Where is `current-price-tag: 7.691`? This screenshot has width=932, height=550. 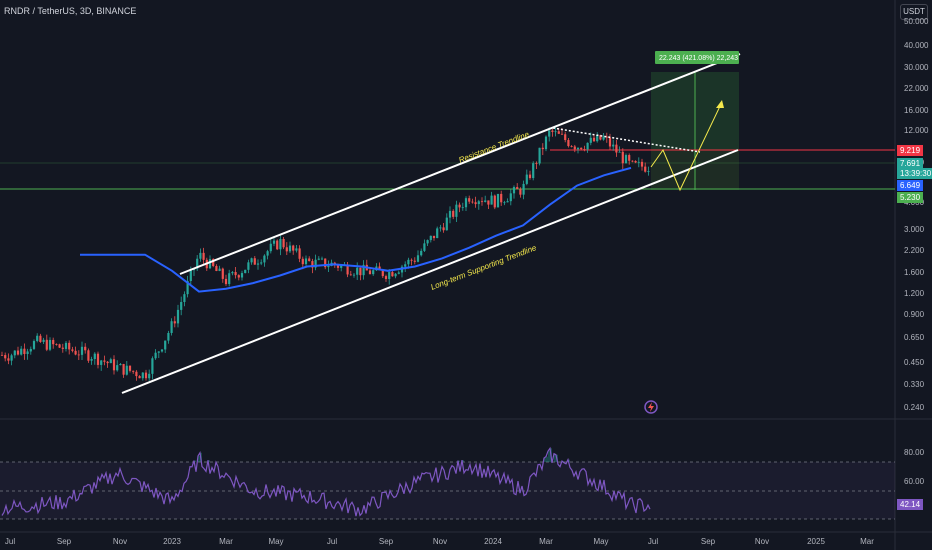 current-price-tag: 7.691 is located at coordinates (910, 163).